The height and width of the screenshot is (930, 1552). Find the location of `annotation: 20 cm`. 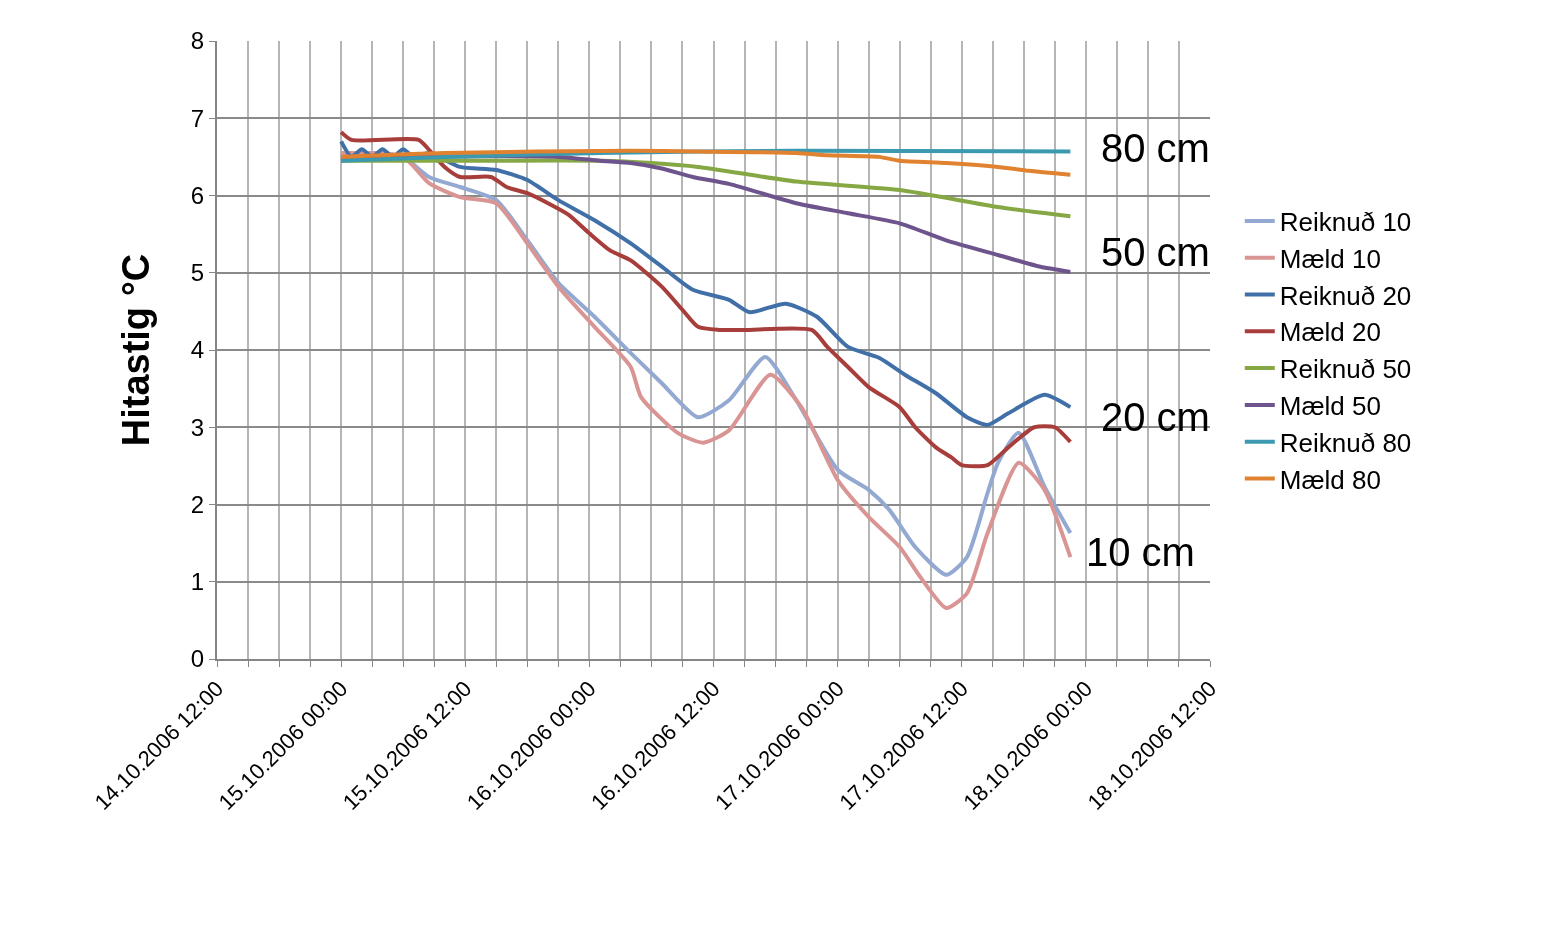

annotation: 20 cm is located at coordinates (1155, 417).